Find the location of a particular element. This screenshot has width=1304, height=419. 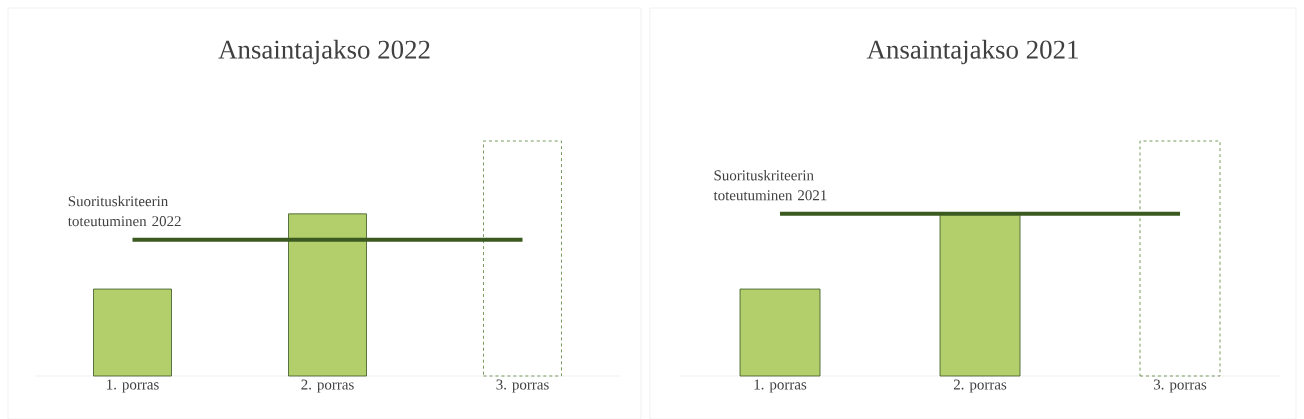

ref-line-label: Suorituskriteerin toteutuminen 2022 is located at coordinates (124, 211).